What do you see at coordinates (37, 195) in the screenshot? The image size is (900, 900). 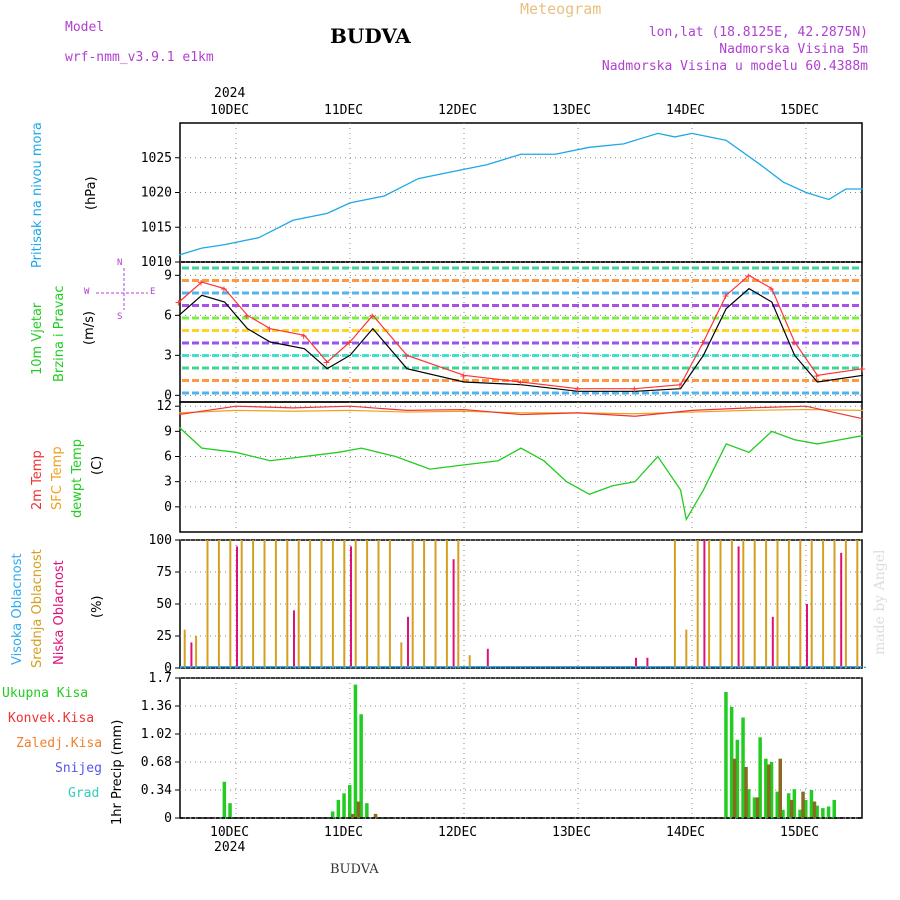 I see `pressure-legend: Pritisak na nivou mora` at bounding box center [37, 195].